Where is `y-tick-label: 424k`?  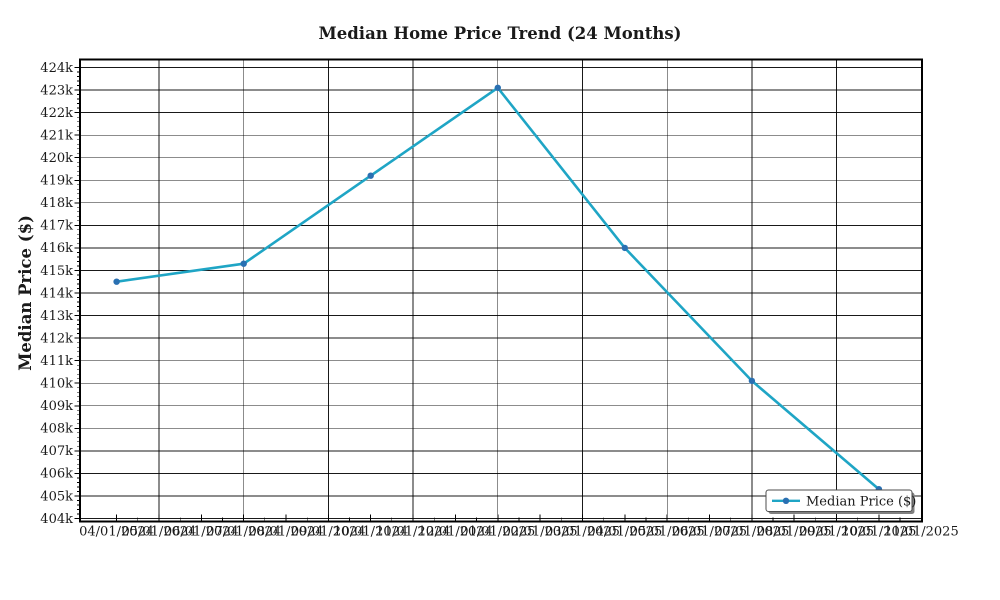 y-tick-label: 424k is located at coordinates (56, 68).